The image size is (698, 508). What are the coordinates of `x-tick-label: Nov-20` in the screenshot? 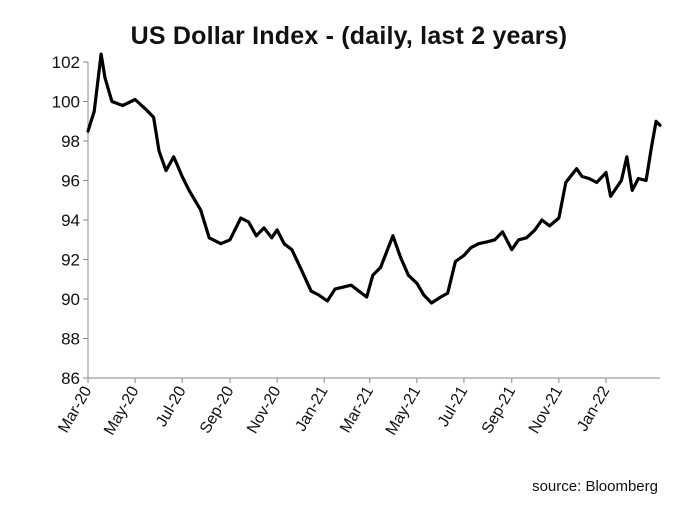 It's located at (264, 409).